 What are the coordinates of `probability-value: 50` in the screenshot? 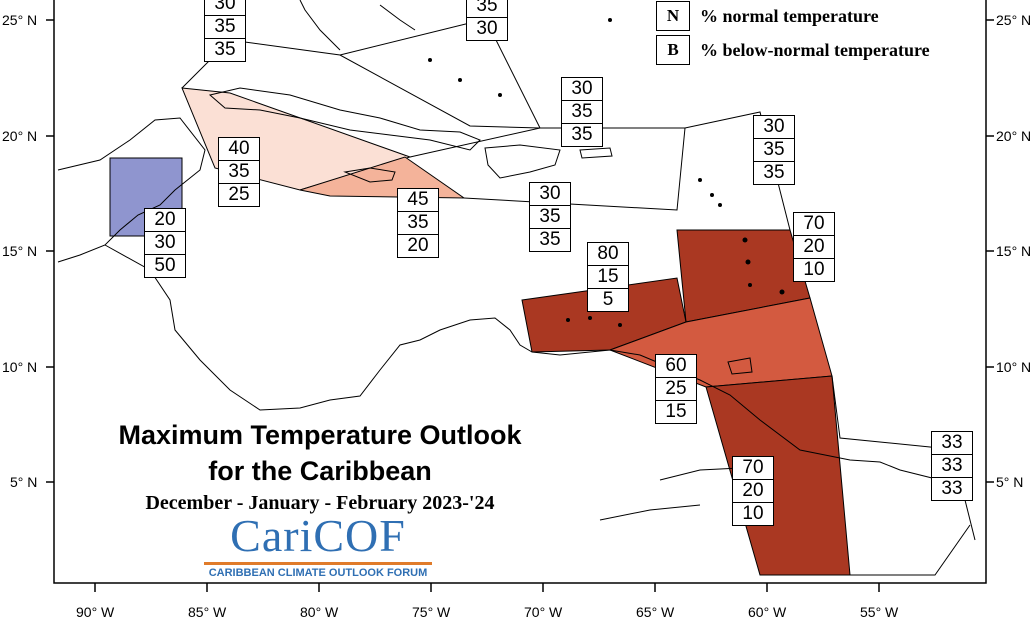 It's located at (165, 265).